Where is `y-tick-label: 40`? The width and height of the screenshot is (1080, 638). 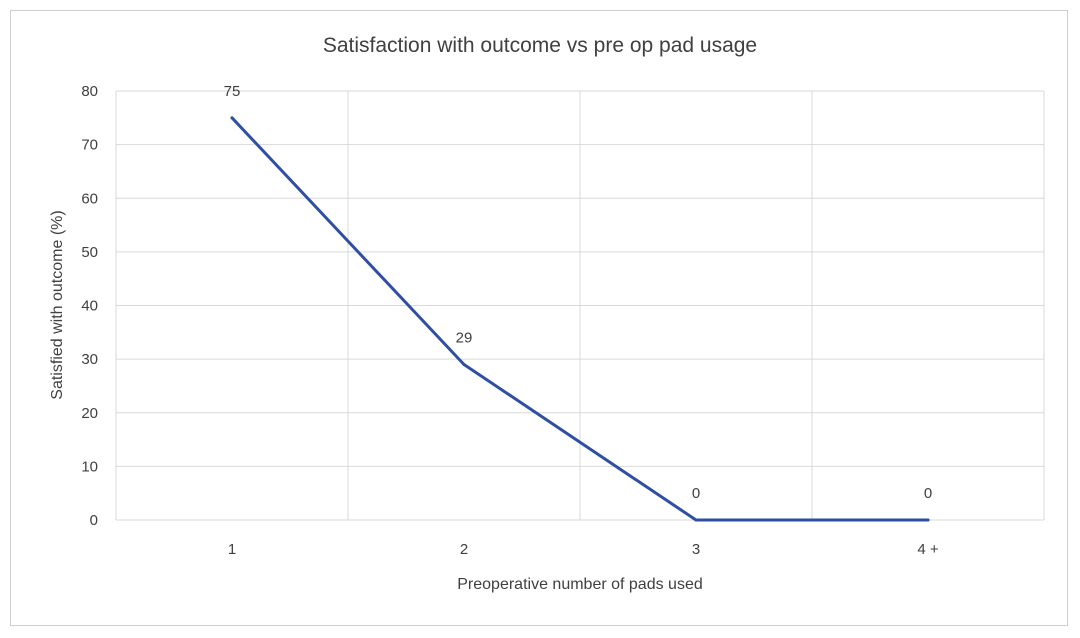 y-tick-label: 40 is located at coordinates (89, 306).